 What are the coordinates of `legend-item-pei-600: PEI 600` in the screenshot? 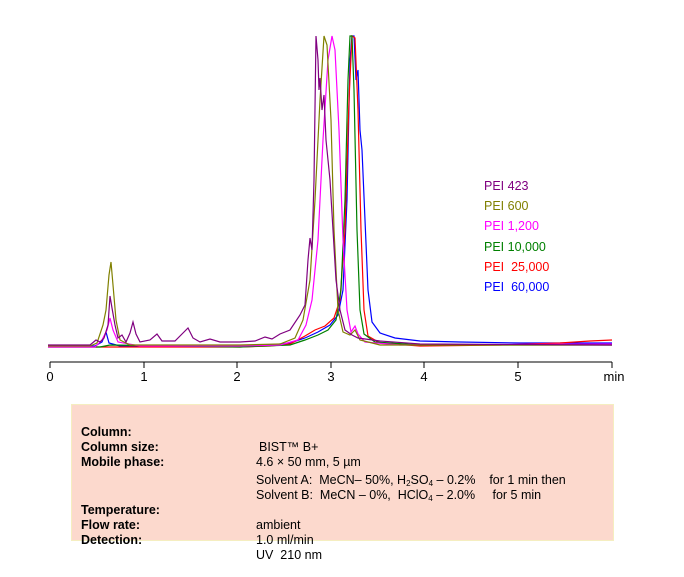 It's located at (506, 206).